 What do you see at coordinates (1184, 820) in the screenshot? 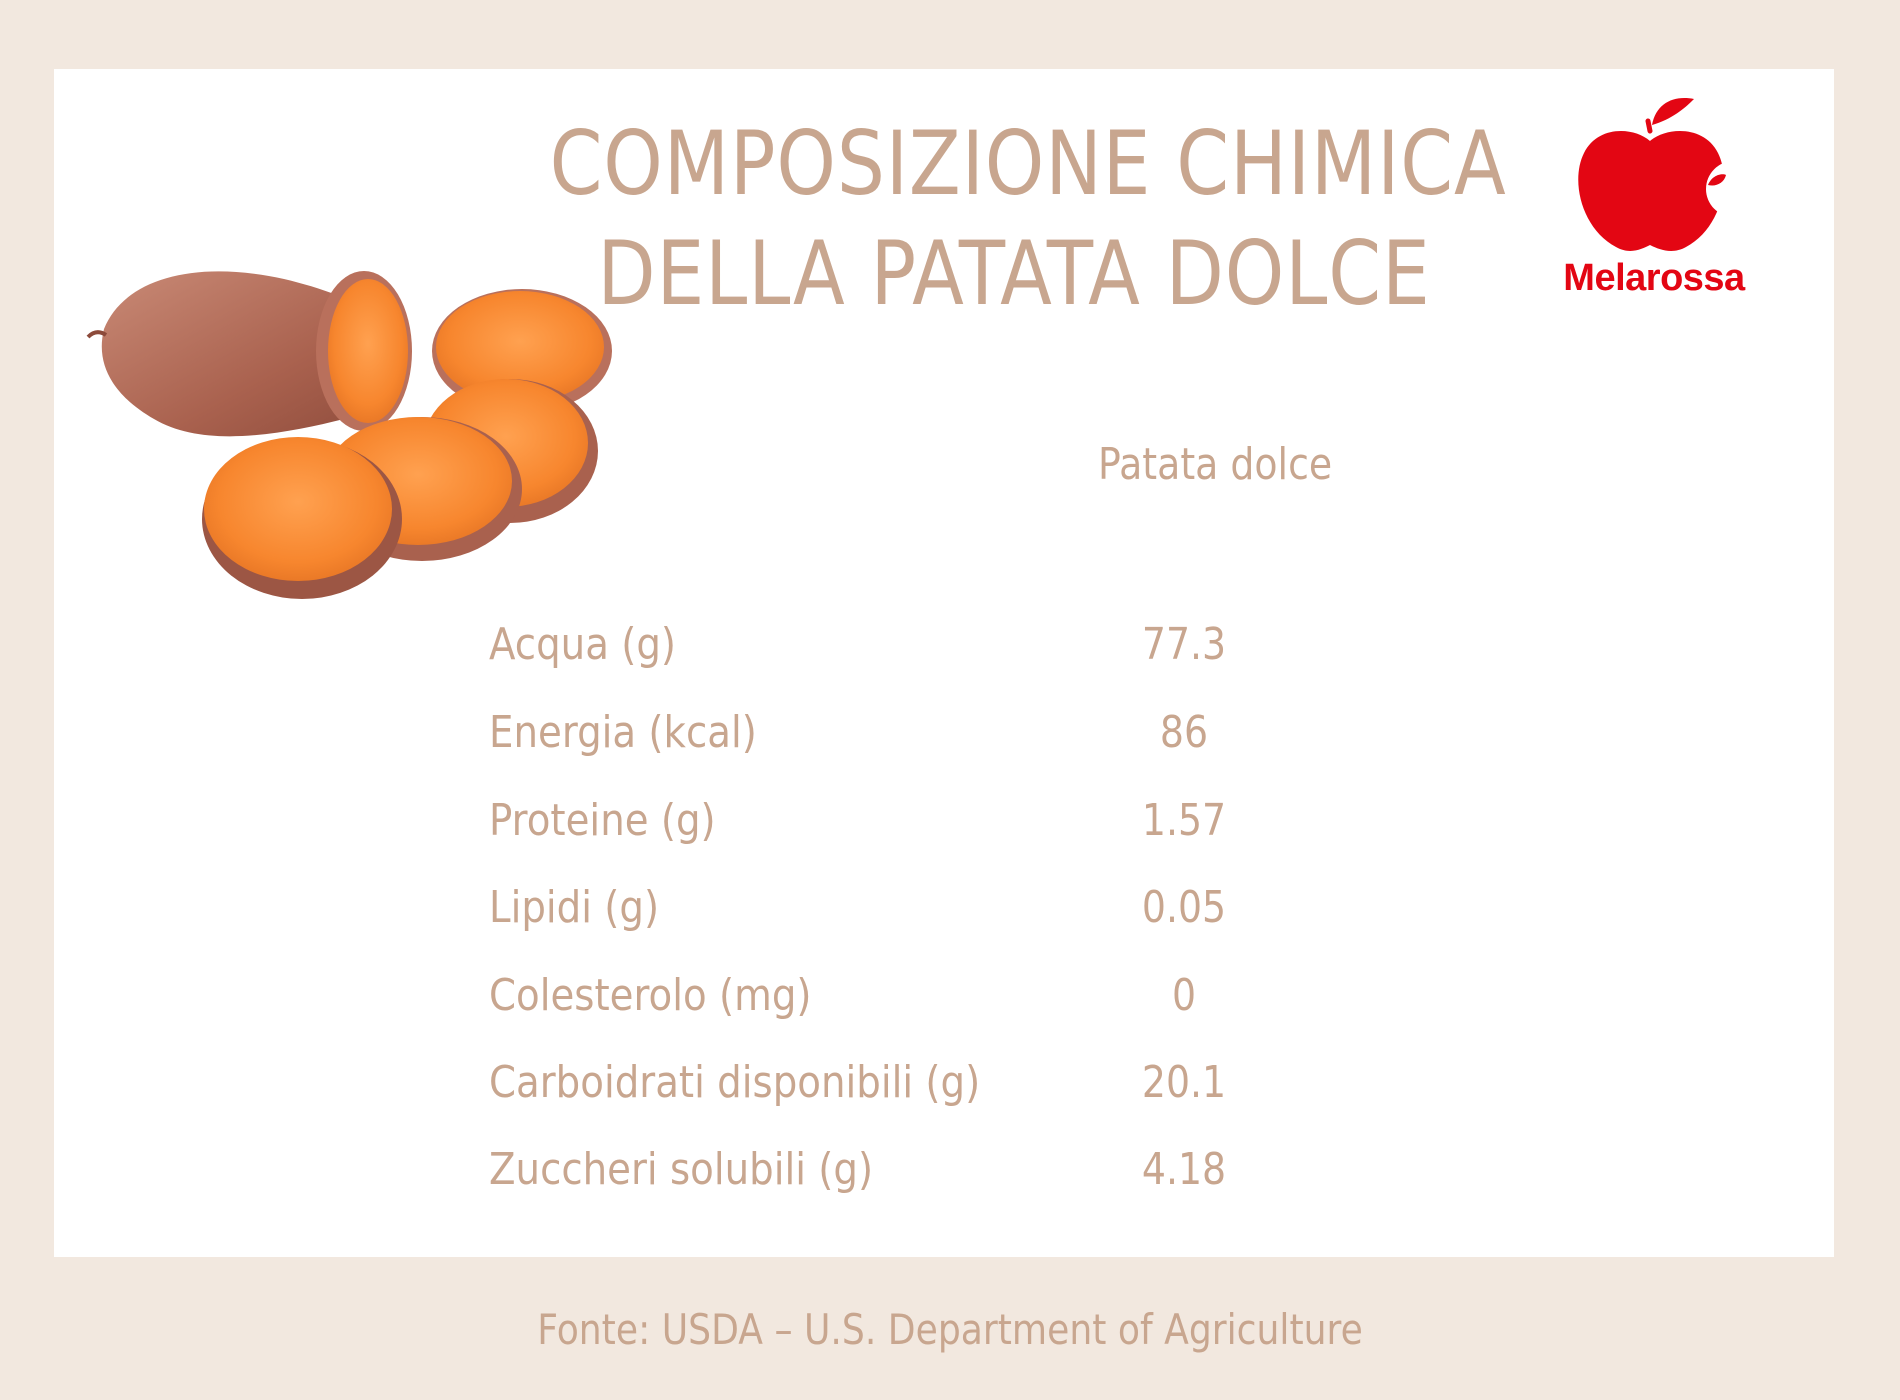
I see `row-value-proteine: 1.57` at bounding box center [1184, 820].